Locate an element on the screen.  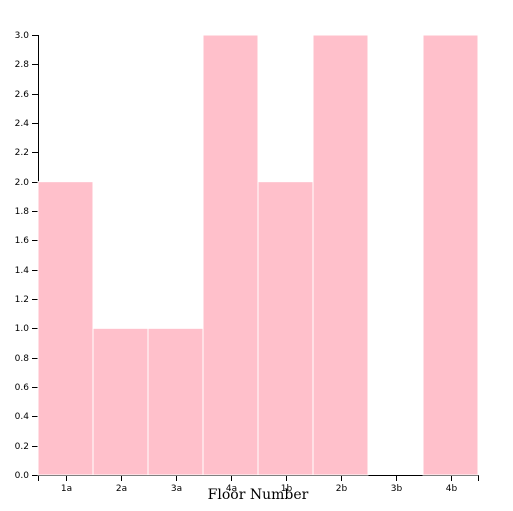
y-tick-label: 2.8 is located at coordinates (22, 65).